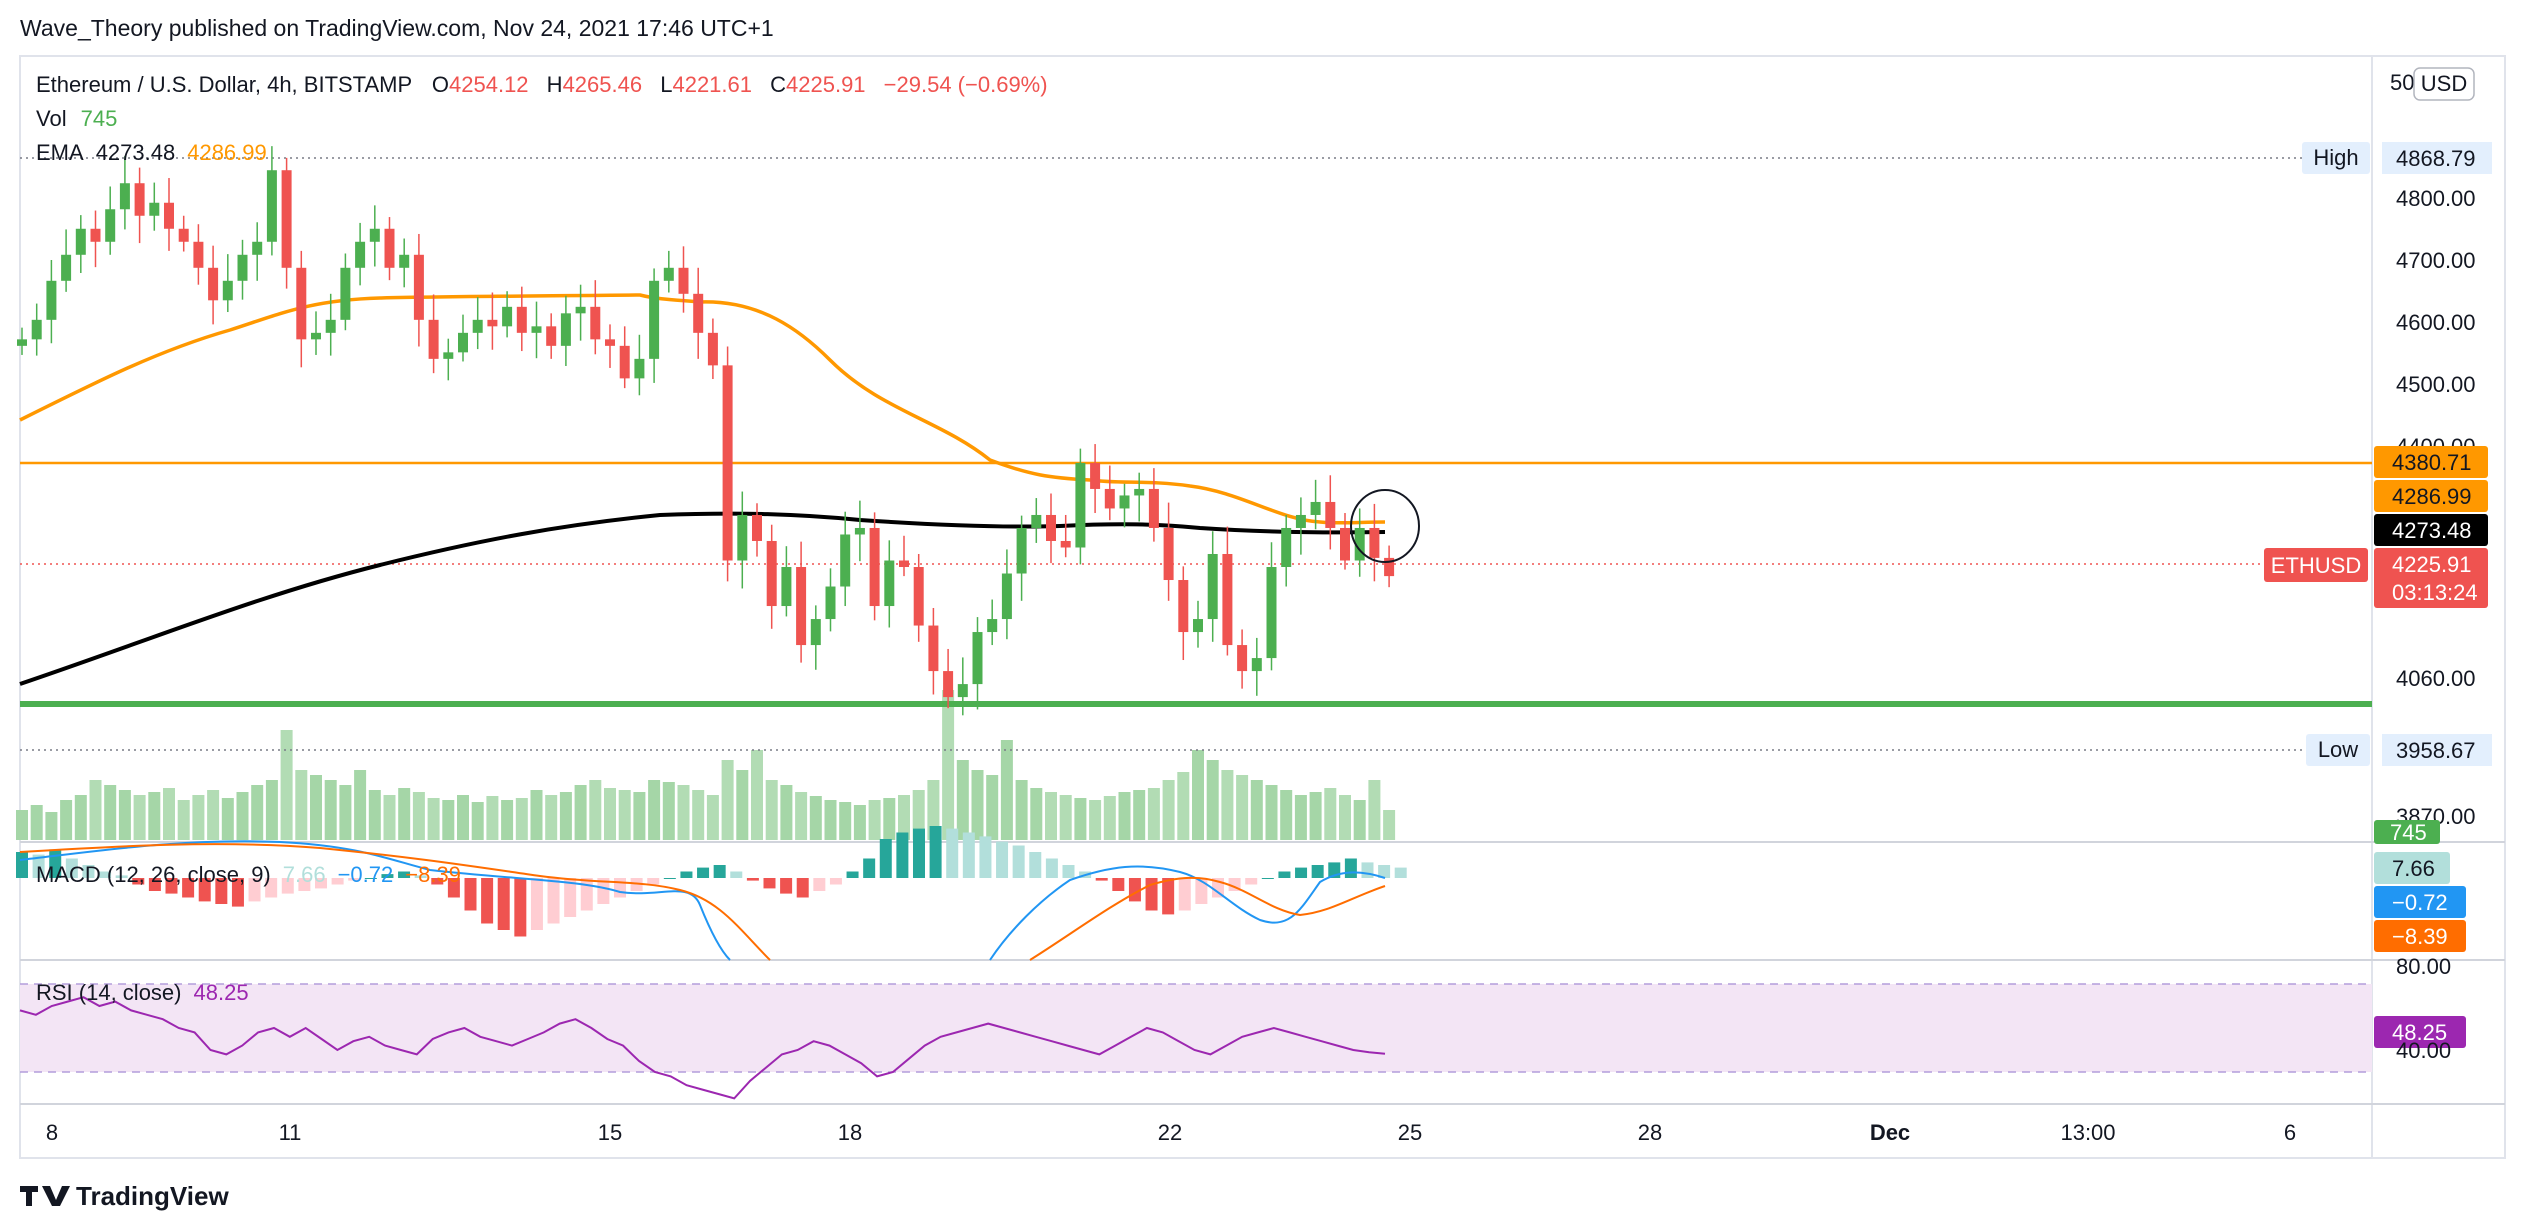 The height and width of the screenshot is (1230, 2528). I want to click on ema-fast-line, so click(702, 409).